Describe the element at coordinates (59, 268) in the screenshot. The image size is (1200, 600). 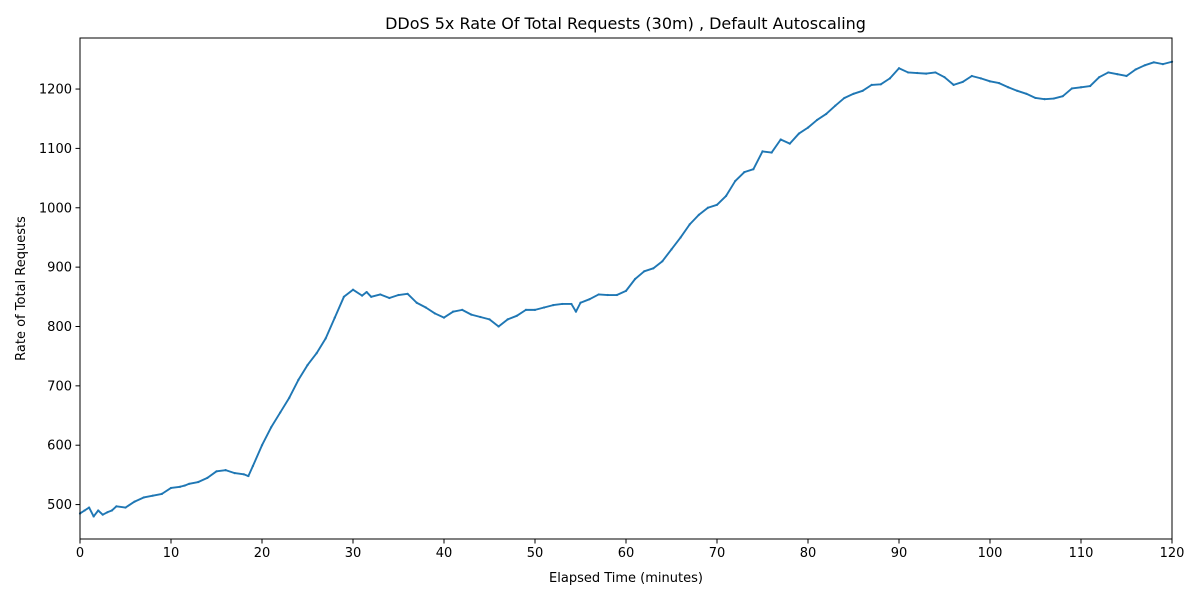
I see `y-tick-label: 900` at that location.